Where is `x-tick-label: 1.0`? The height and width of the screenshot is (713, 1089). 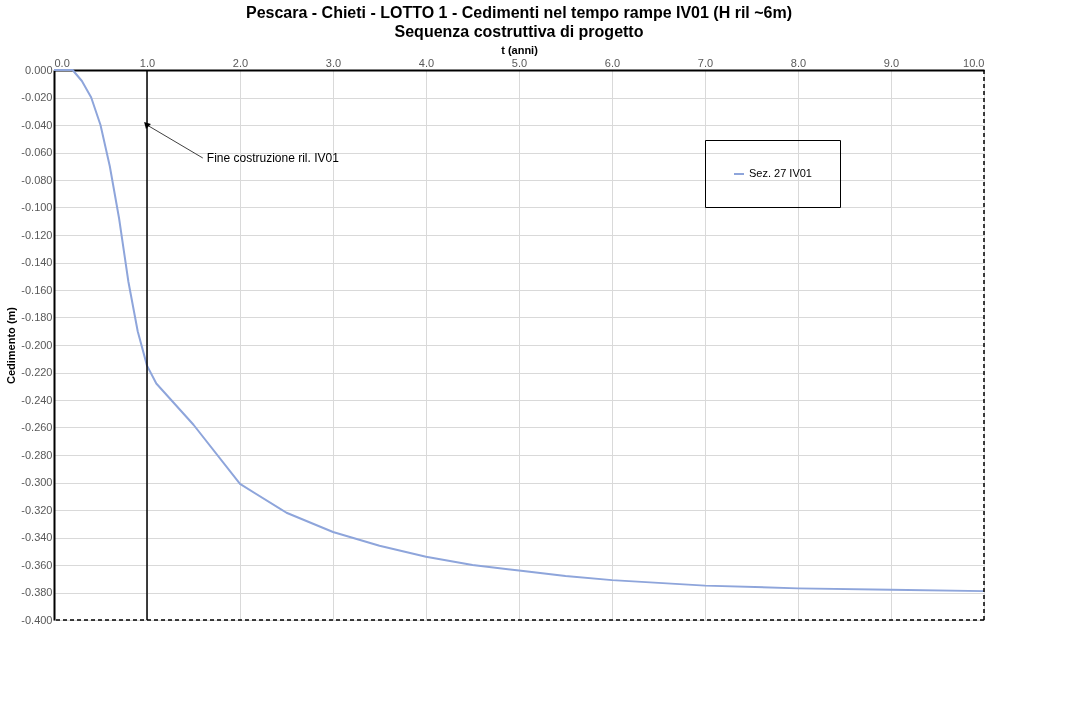
x-tick-label: 1.0 is located at coordinates (147, 62).